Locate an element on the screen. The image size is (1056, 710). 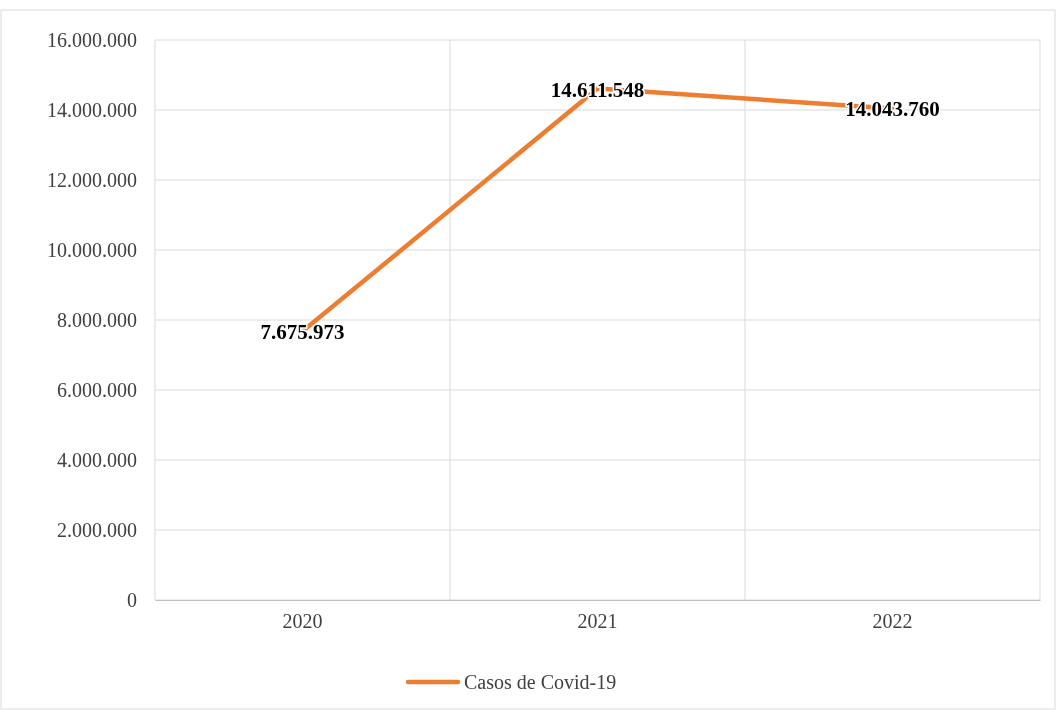
x-tick-label: 2020 is located at coordinates (302, 621).